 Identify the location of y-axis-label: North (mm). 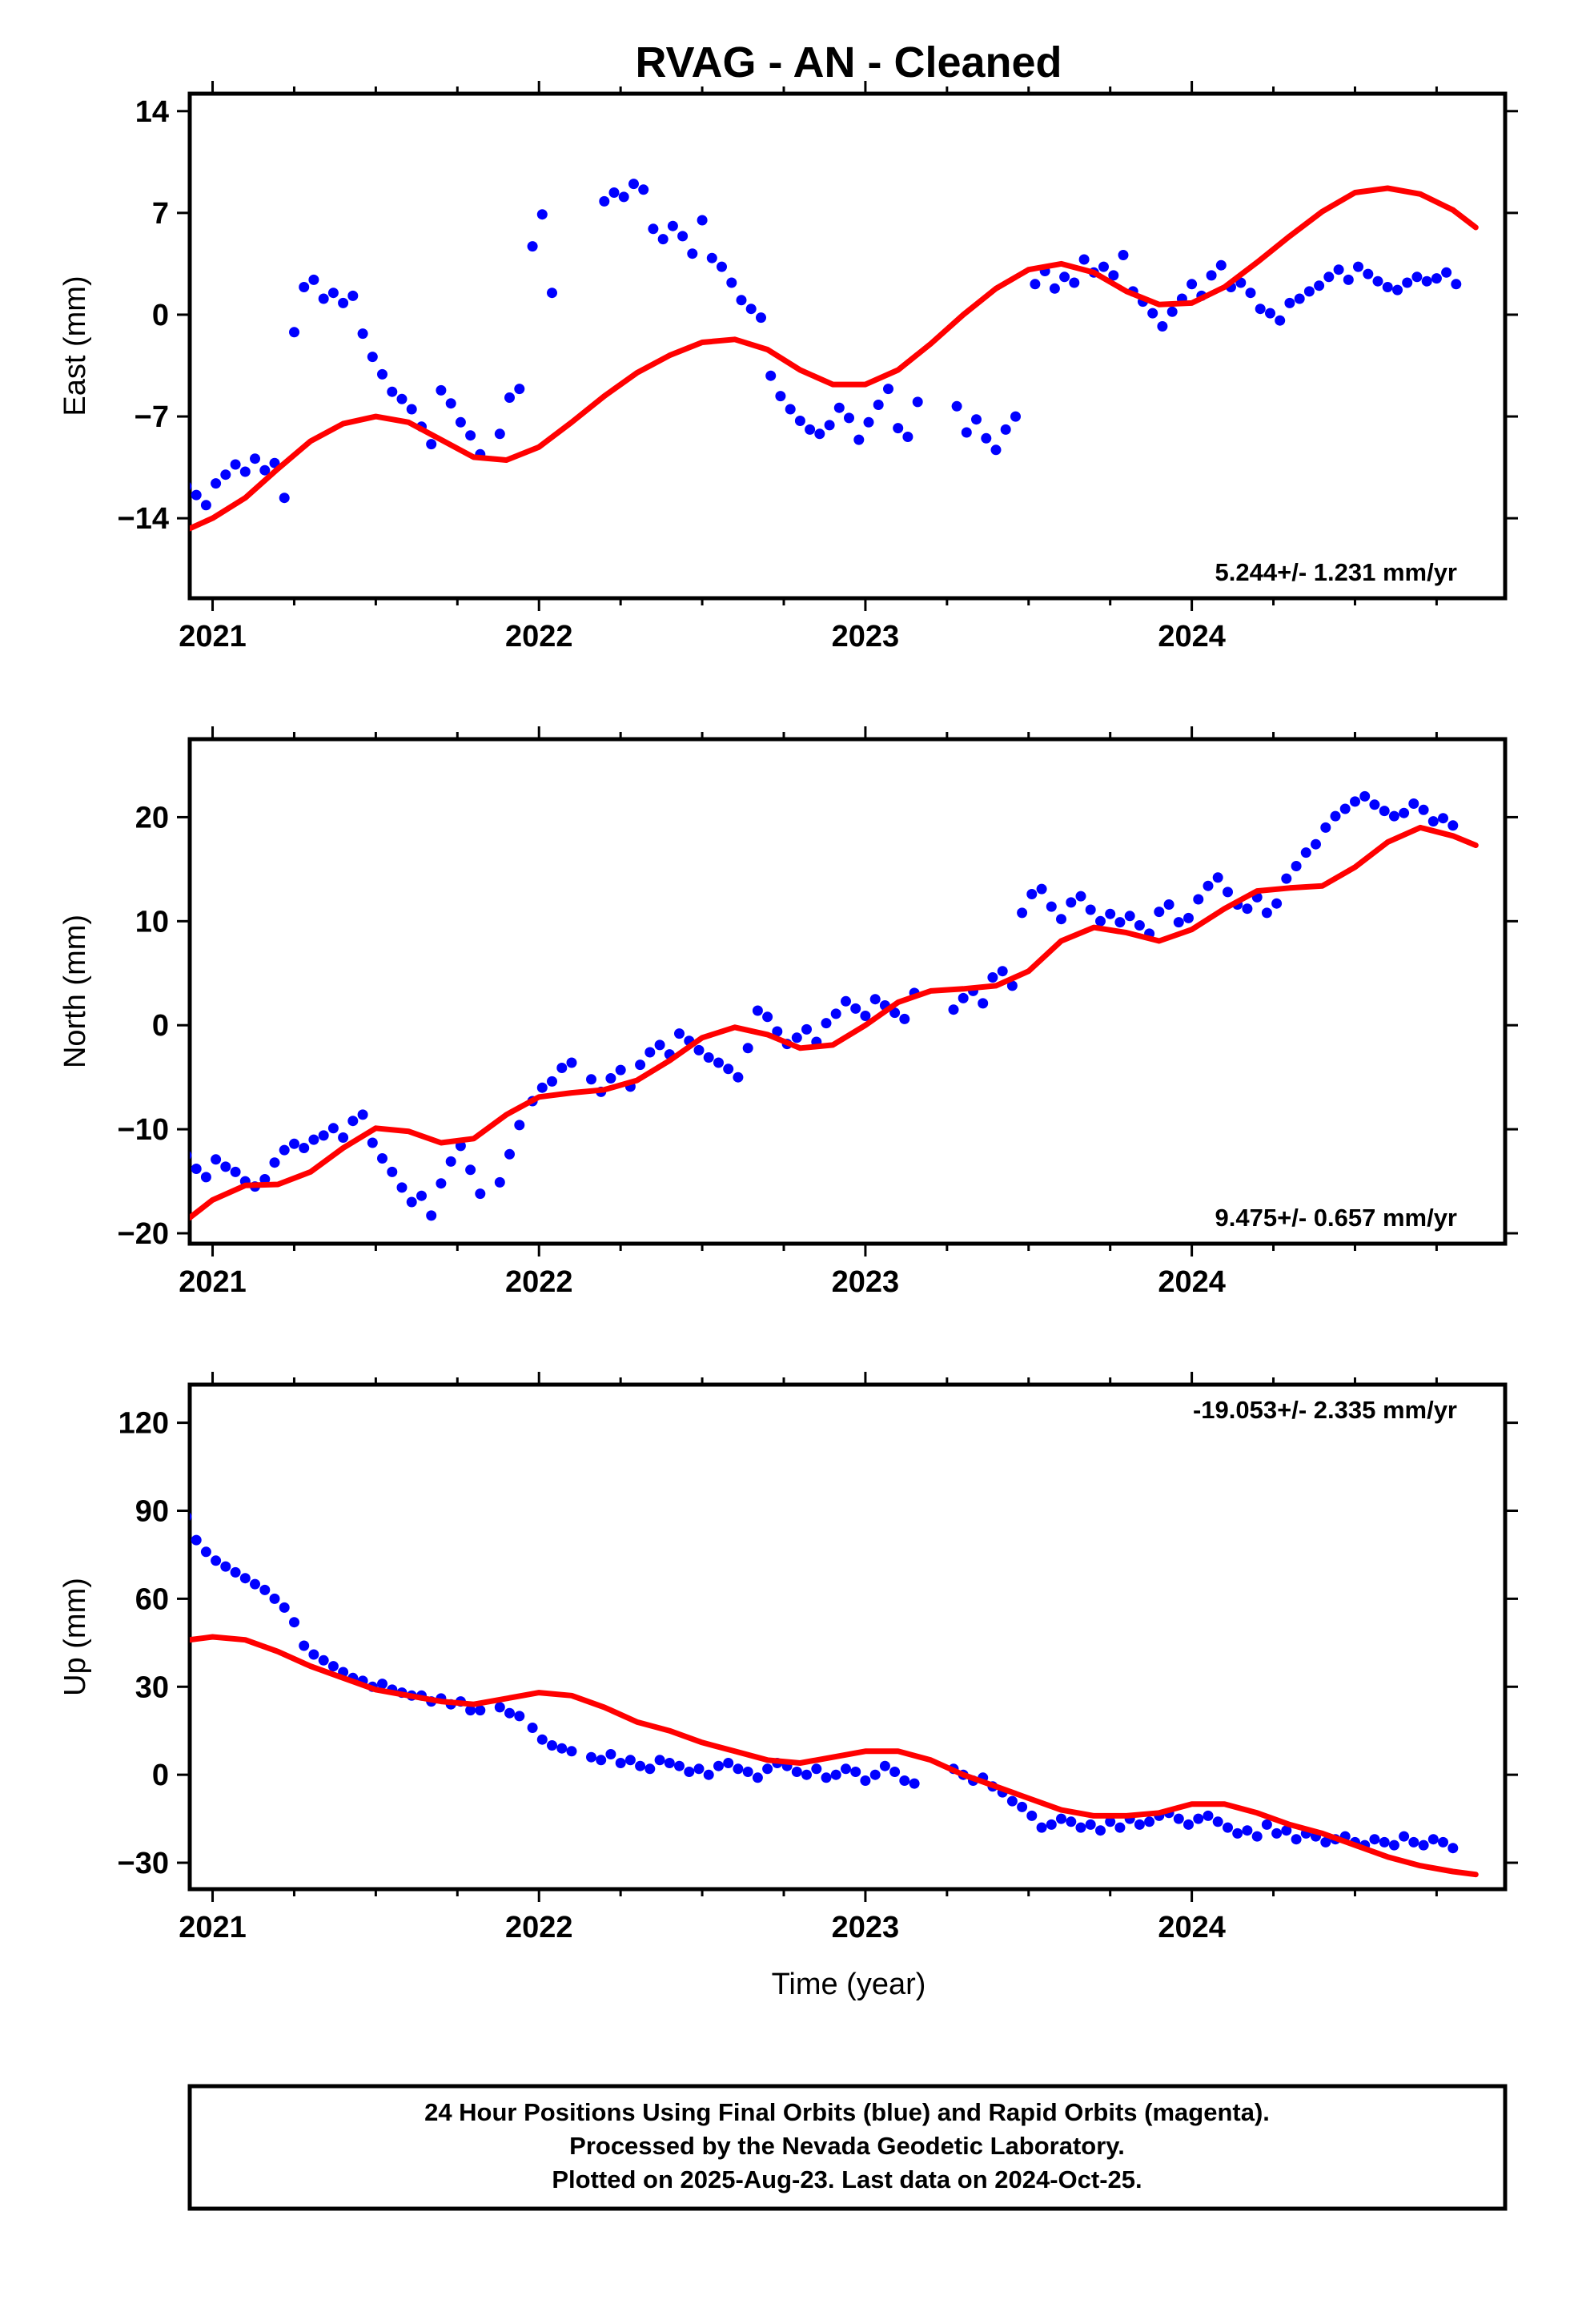
(75, 991).